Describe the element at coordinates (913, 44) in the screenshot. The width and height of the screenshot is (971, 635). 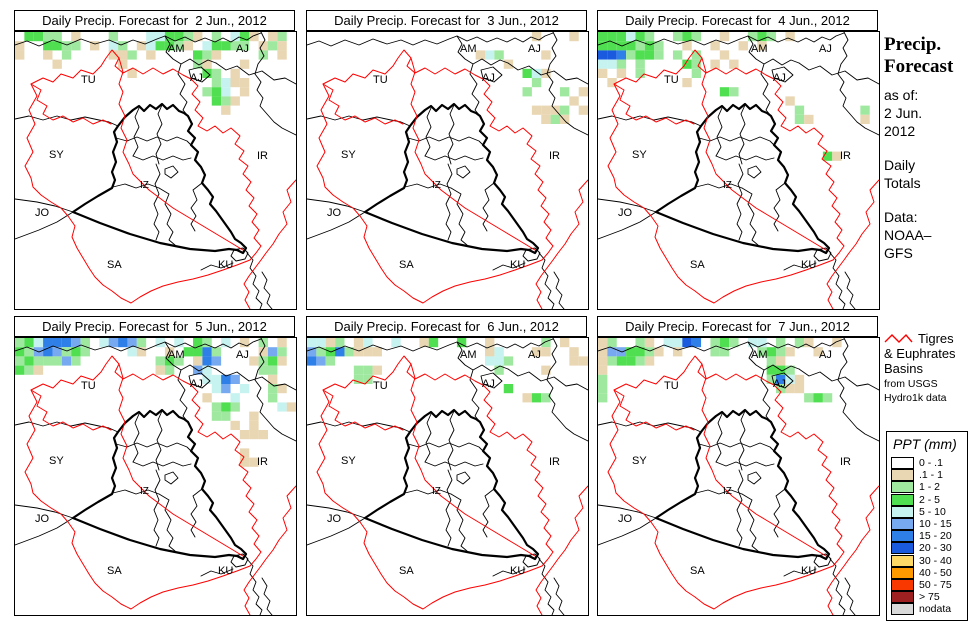
I see `sidebar-heading-line1: Precip.` at that location.